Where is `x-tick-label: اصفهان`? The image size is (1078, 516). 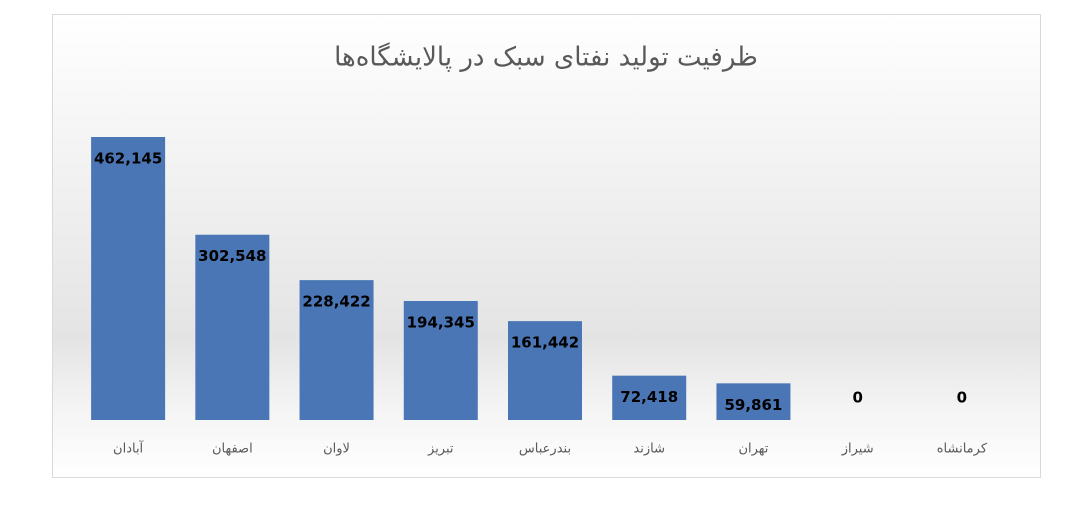 x-tick-label: اصفهان is located at coordinates (232, 449).